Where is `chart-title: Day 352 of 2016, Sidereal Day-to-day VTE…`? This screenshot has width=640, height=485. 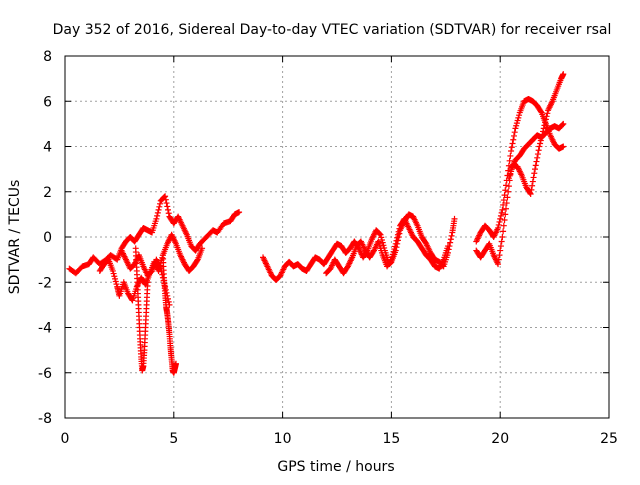
chart-title: Day 352 of 2016, Sidereal Day-to-day VTE… is located at coordinates (332, 30).